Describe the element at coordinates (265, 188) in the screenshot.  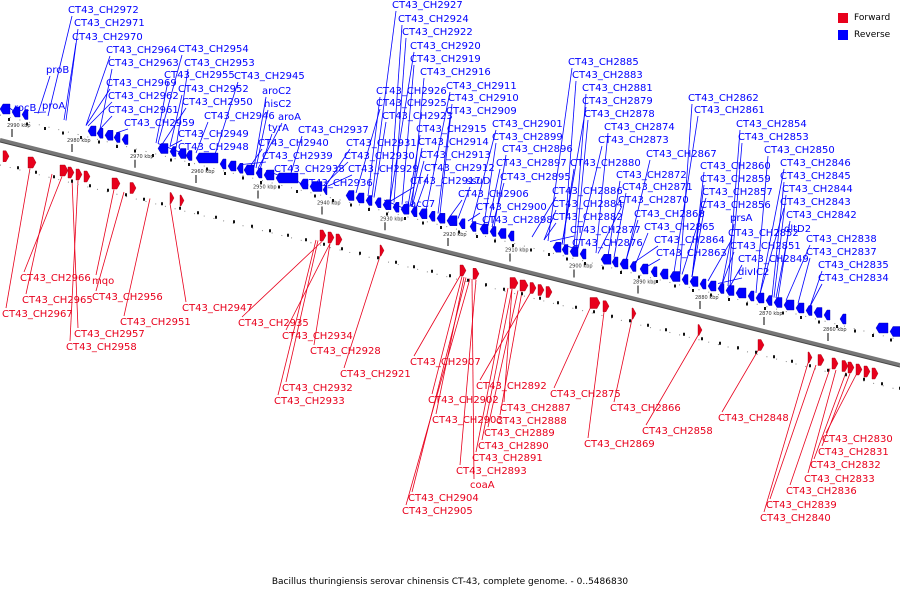
I see `tick-label: 2950 kbp` at that location.